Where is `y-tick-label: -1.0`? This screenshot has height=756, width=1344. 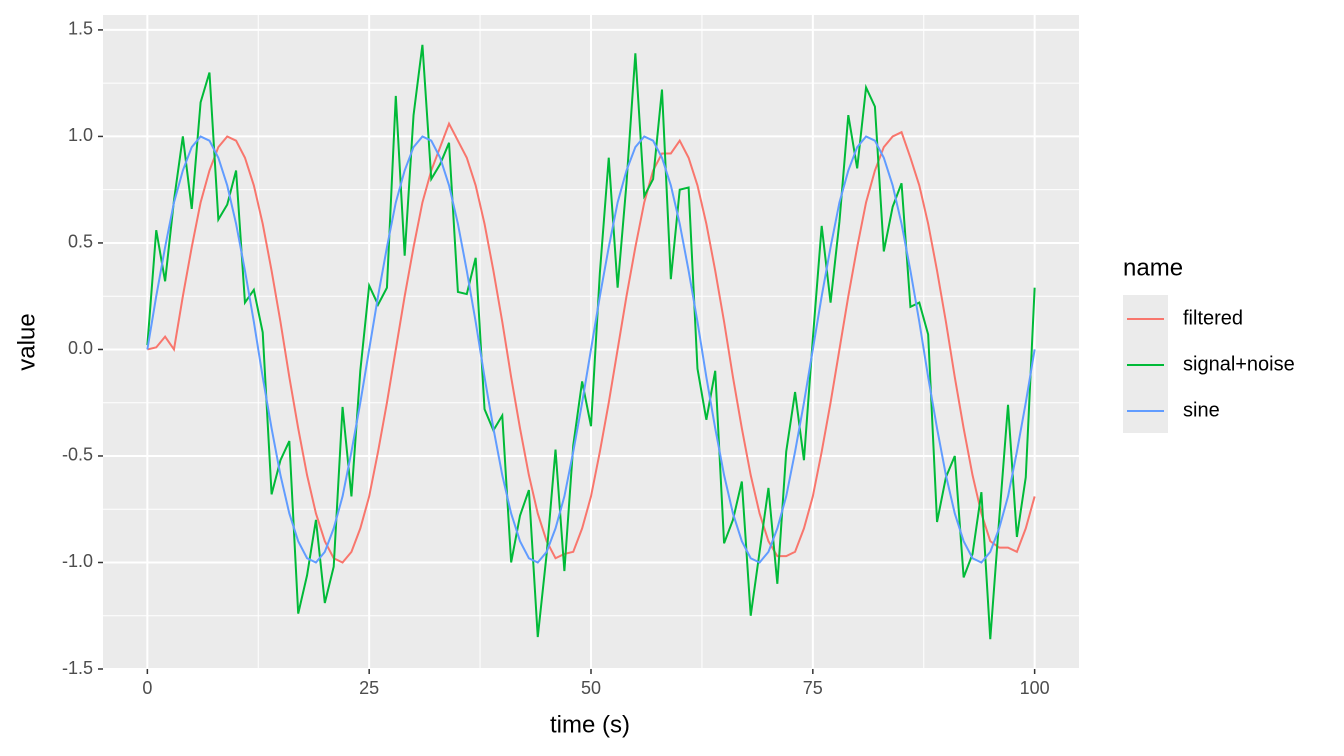
y-tick-label: -1.0 is located at coordinates (77, 561).